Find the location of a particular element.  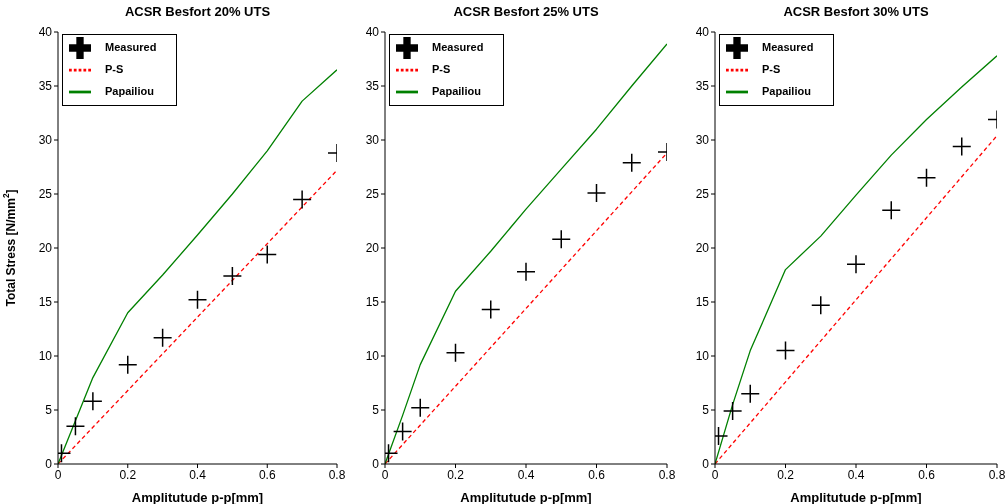

chart-title: ACSR Besfort 30% UTS is located at coordinates (856, 12).